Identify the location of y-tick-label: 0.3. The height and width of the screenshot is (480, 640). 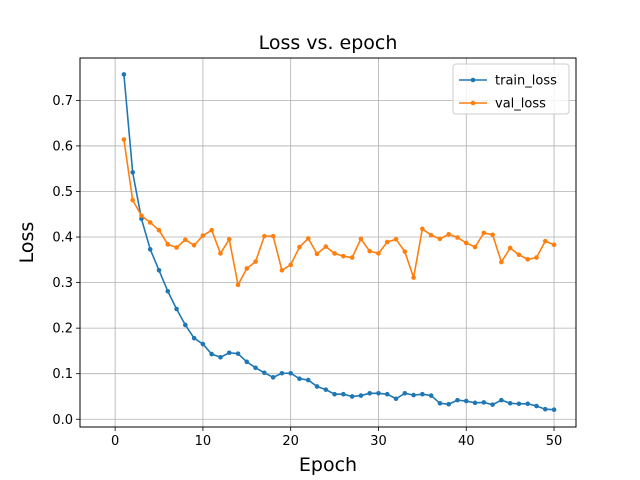
(62, 283).